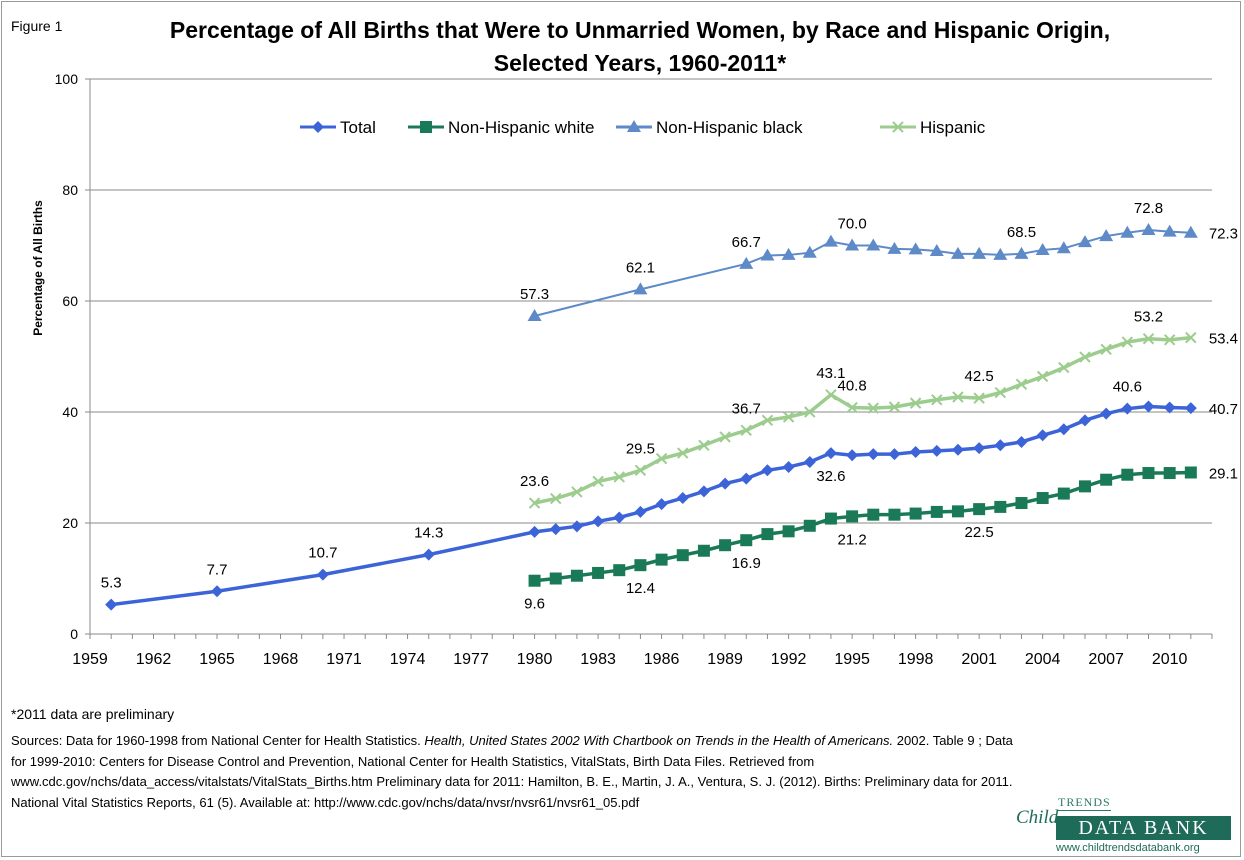  What do you see at coordinates (709, 127) in the screenshot?
I see `legend-item-non-hispanic-black: Non-Hispanic black` at bounding box center [709, 127].